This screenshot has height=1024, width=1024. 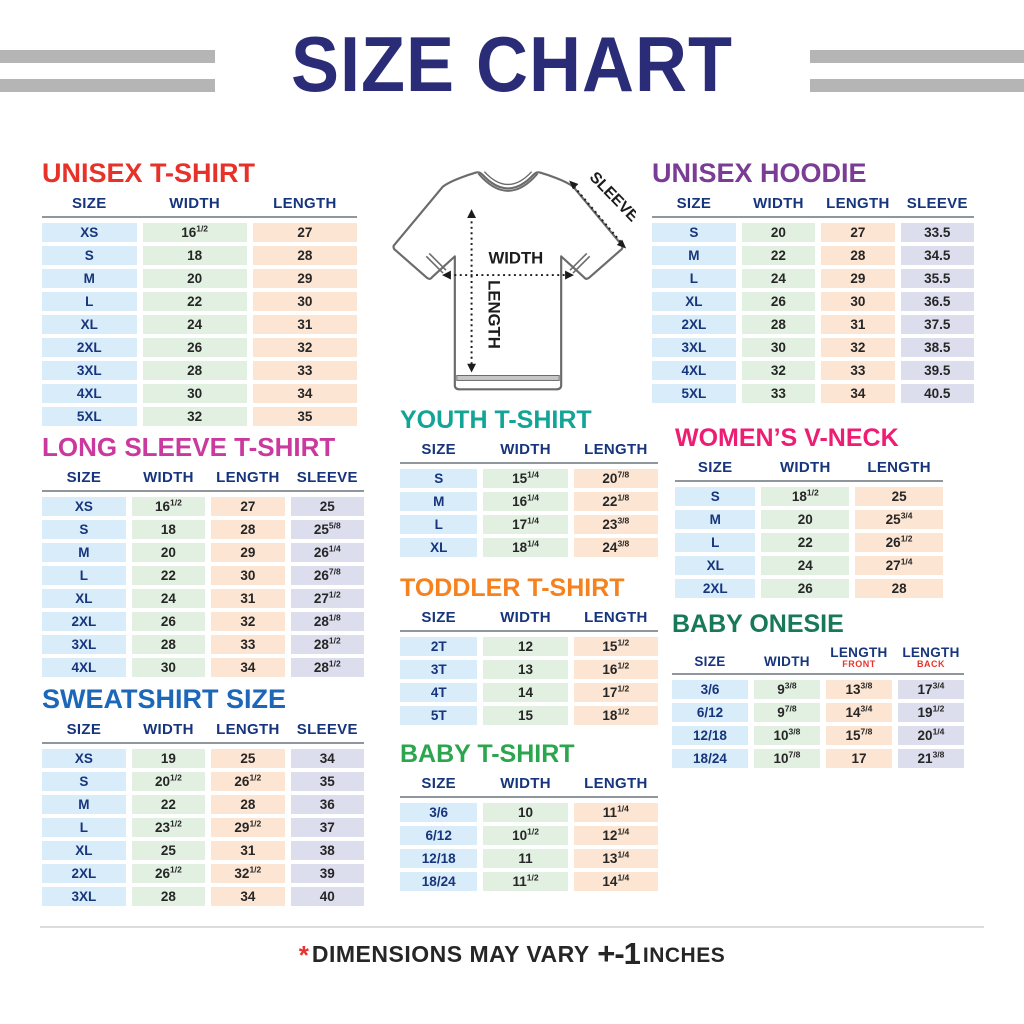 What do you see at coordinates (439, 692) in the screenshot?
I see `size-cell: 4T` at bounding box center [439, 692].